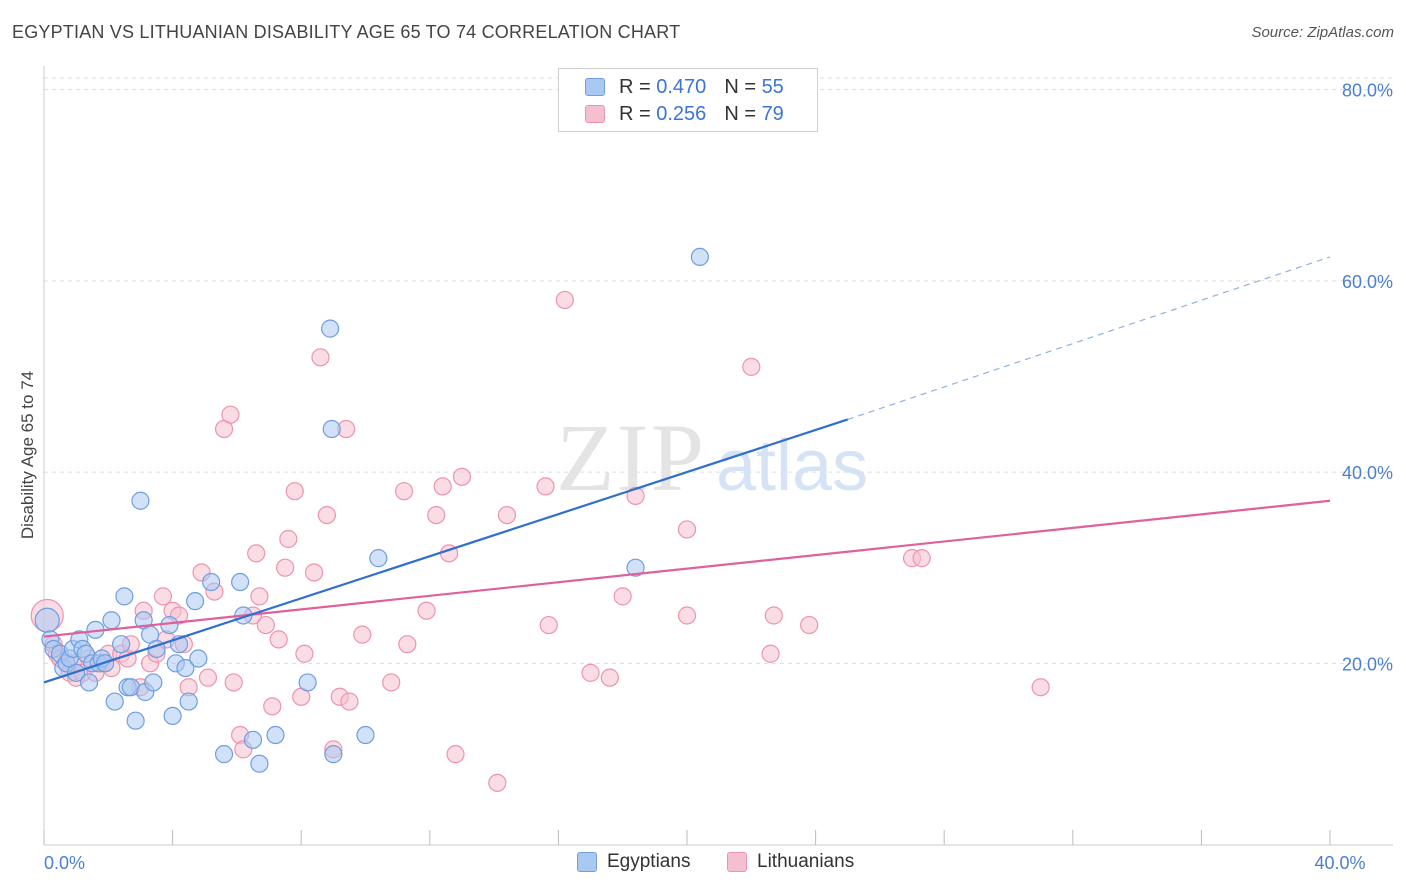 The height and width of the screenshot is (892, 1406). Describe the element at coordinates (1367, 473) in the screenshot. I see `y-tick-label: 40.0%` at that location.